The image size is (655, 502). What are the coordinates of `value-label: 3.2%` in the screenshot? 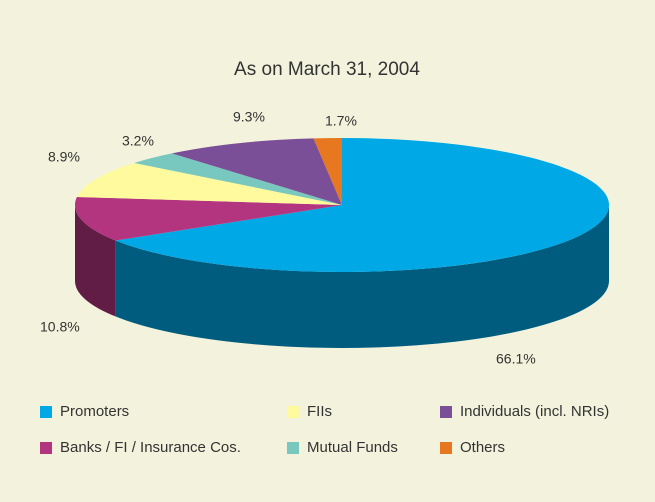 It's located at (138, 141).